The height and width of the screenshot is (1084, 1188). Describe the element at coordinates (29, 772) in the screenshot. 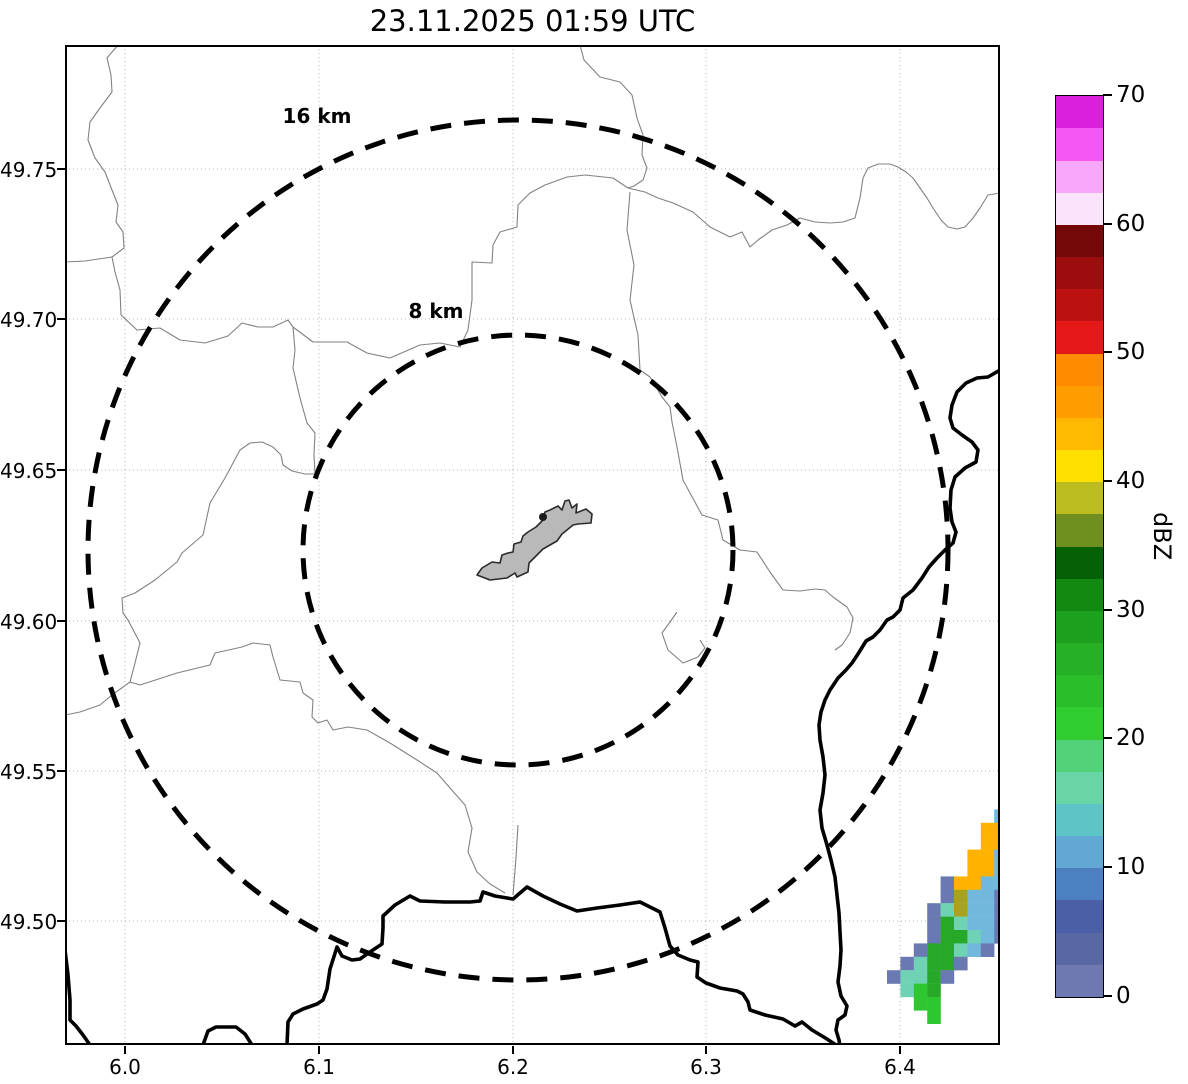

I see `y-tick-label: 49.55` at that location.